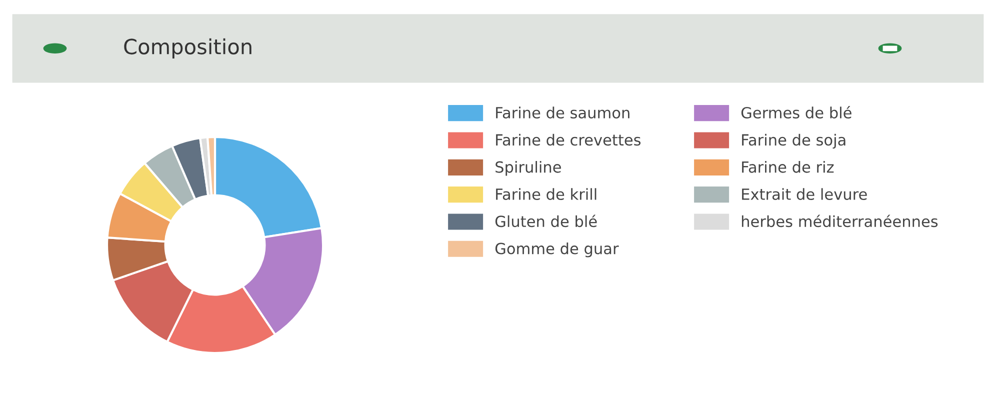 The image size is (1000, 400). I want to click on legend-label: Farine de saumon, so click(563, 112).